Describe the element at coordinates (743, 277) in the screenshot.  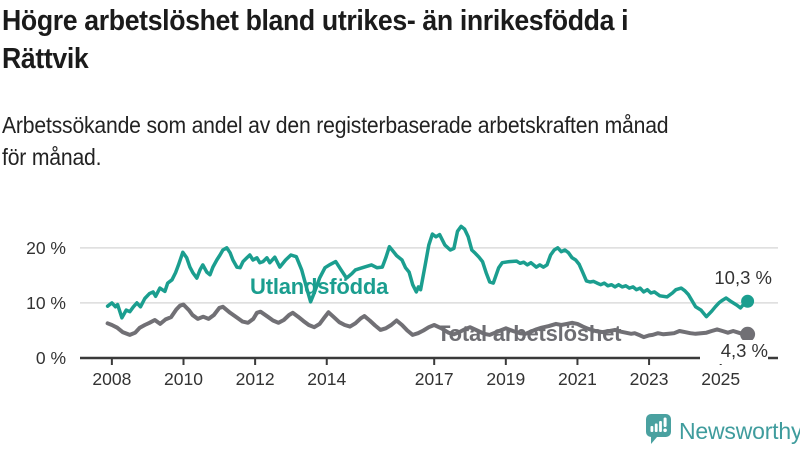
I see `end-value-utlandsfodda: 10,3 %` at that location.